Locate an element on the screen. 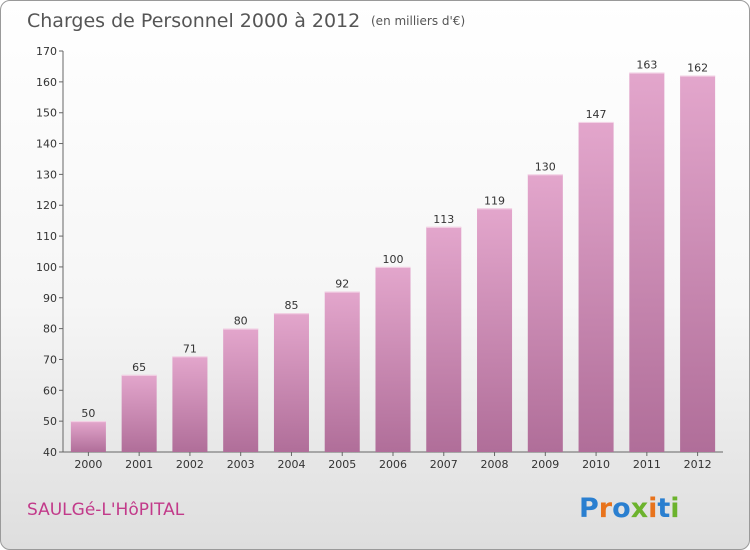 Image resolution: width=750 pixels, height=550 pixels. data-label-2002: 71 is located at coordinates (190, 348).